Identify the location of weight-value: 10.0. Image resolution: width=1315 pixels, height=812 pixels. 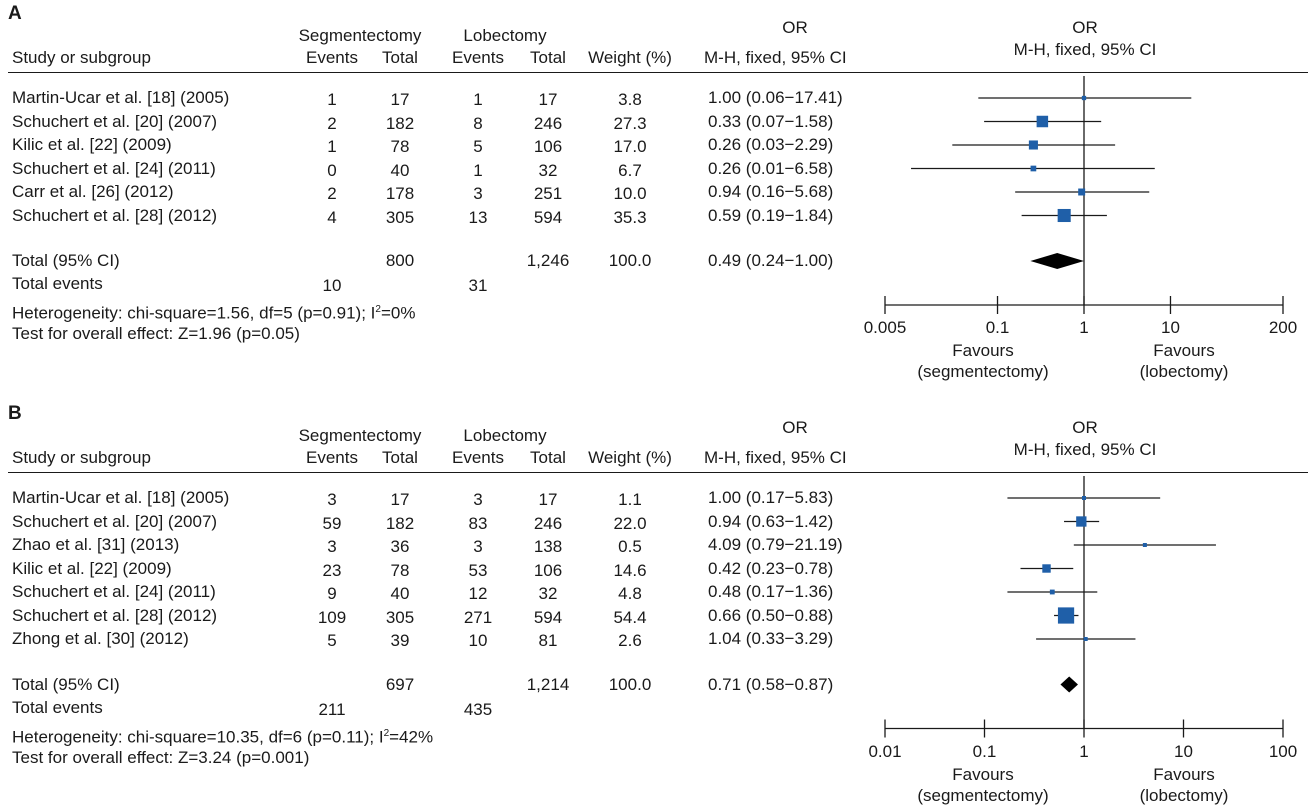
(630, 193).